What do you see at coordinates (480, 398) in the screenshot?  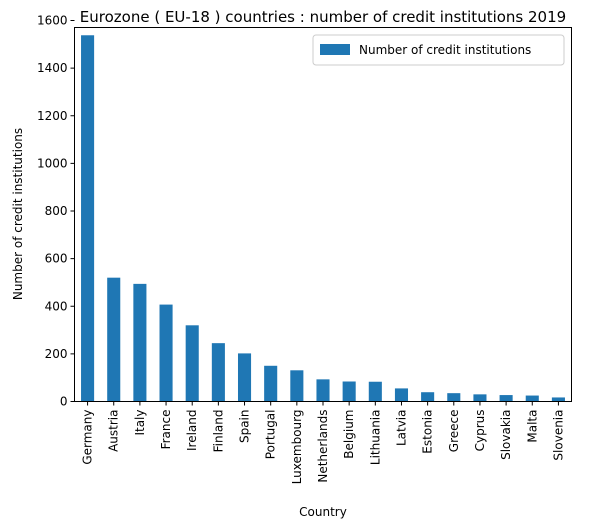 I see `bar-cyprus` at bounding box center [480, 398].